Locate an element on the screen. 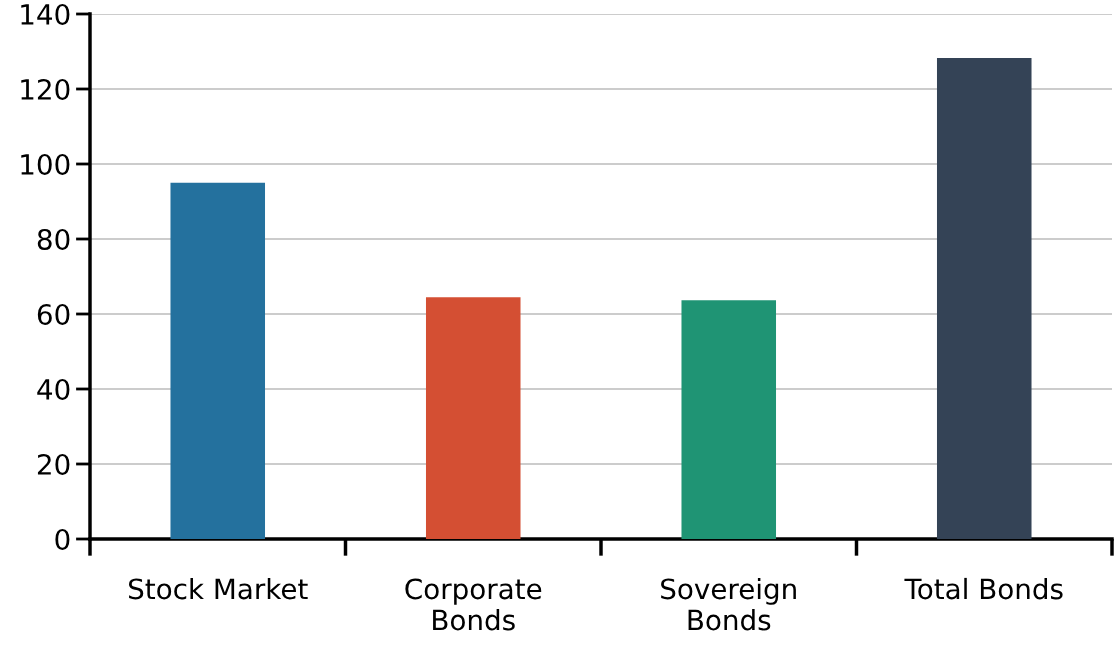 The height and width of the screenshot is (645, 1115). x-tick-label: Corporate Bonds is located at coordinates (473, 604).